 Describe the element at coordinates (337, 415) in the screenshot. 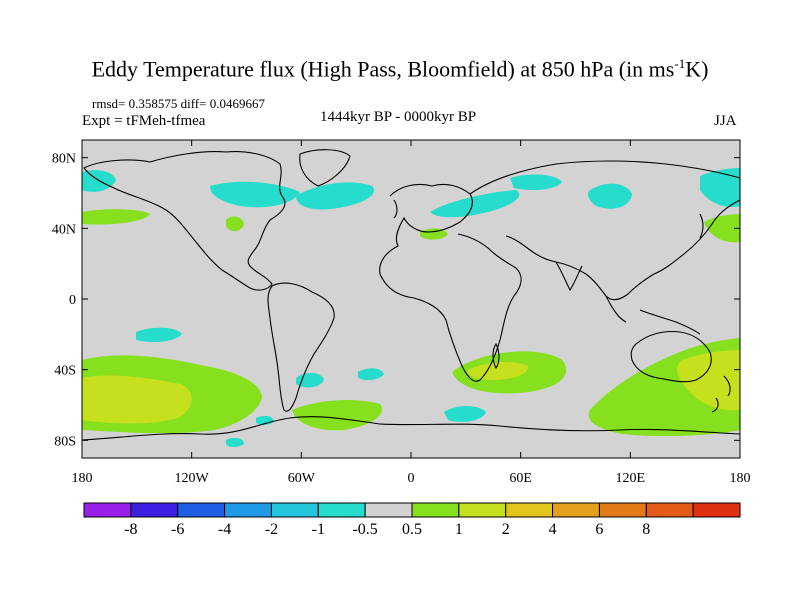

I see `anomaly-south-atlantic` at that location.